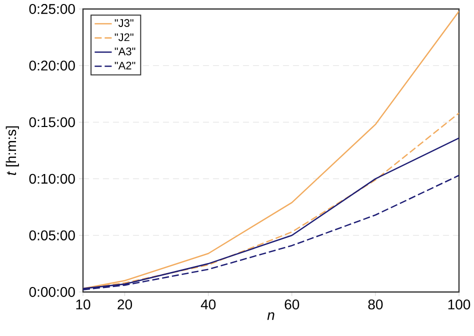 The width and height of the screenshot is (474, 336). Describe the element at coordinates (125, 66) in the screenshot. I see `legend-label: "A2"` at that location.